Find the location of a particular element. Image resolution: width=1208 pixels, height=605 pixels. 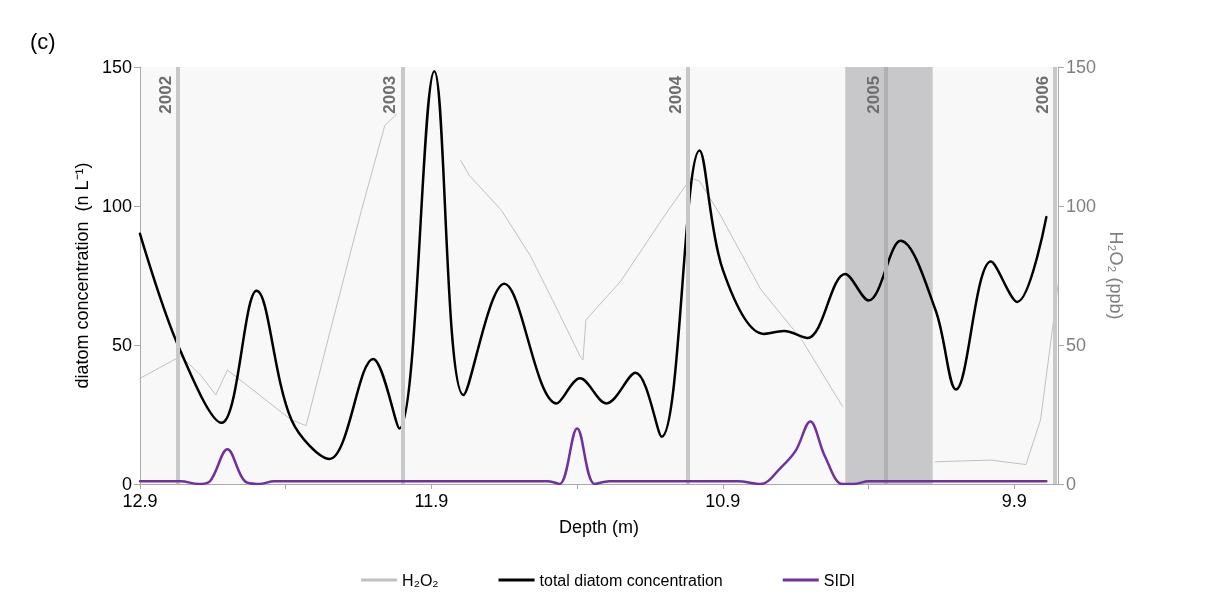

y2-tick-label: 0 is located at coordinates (1071, 484).